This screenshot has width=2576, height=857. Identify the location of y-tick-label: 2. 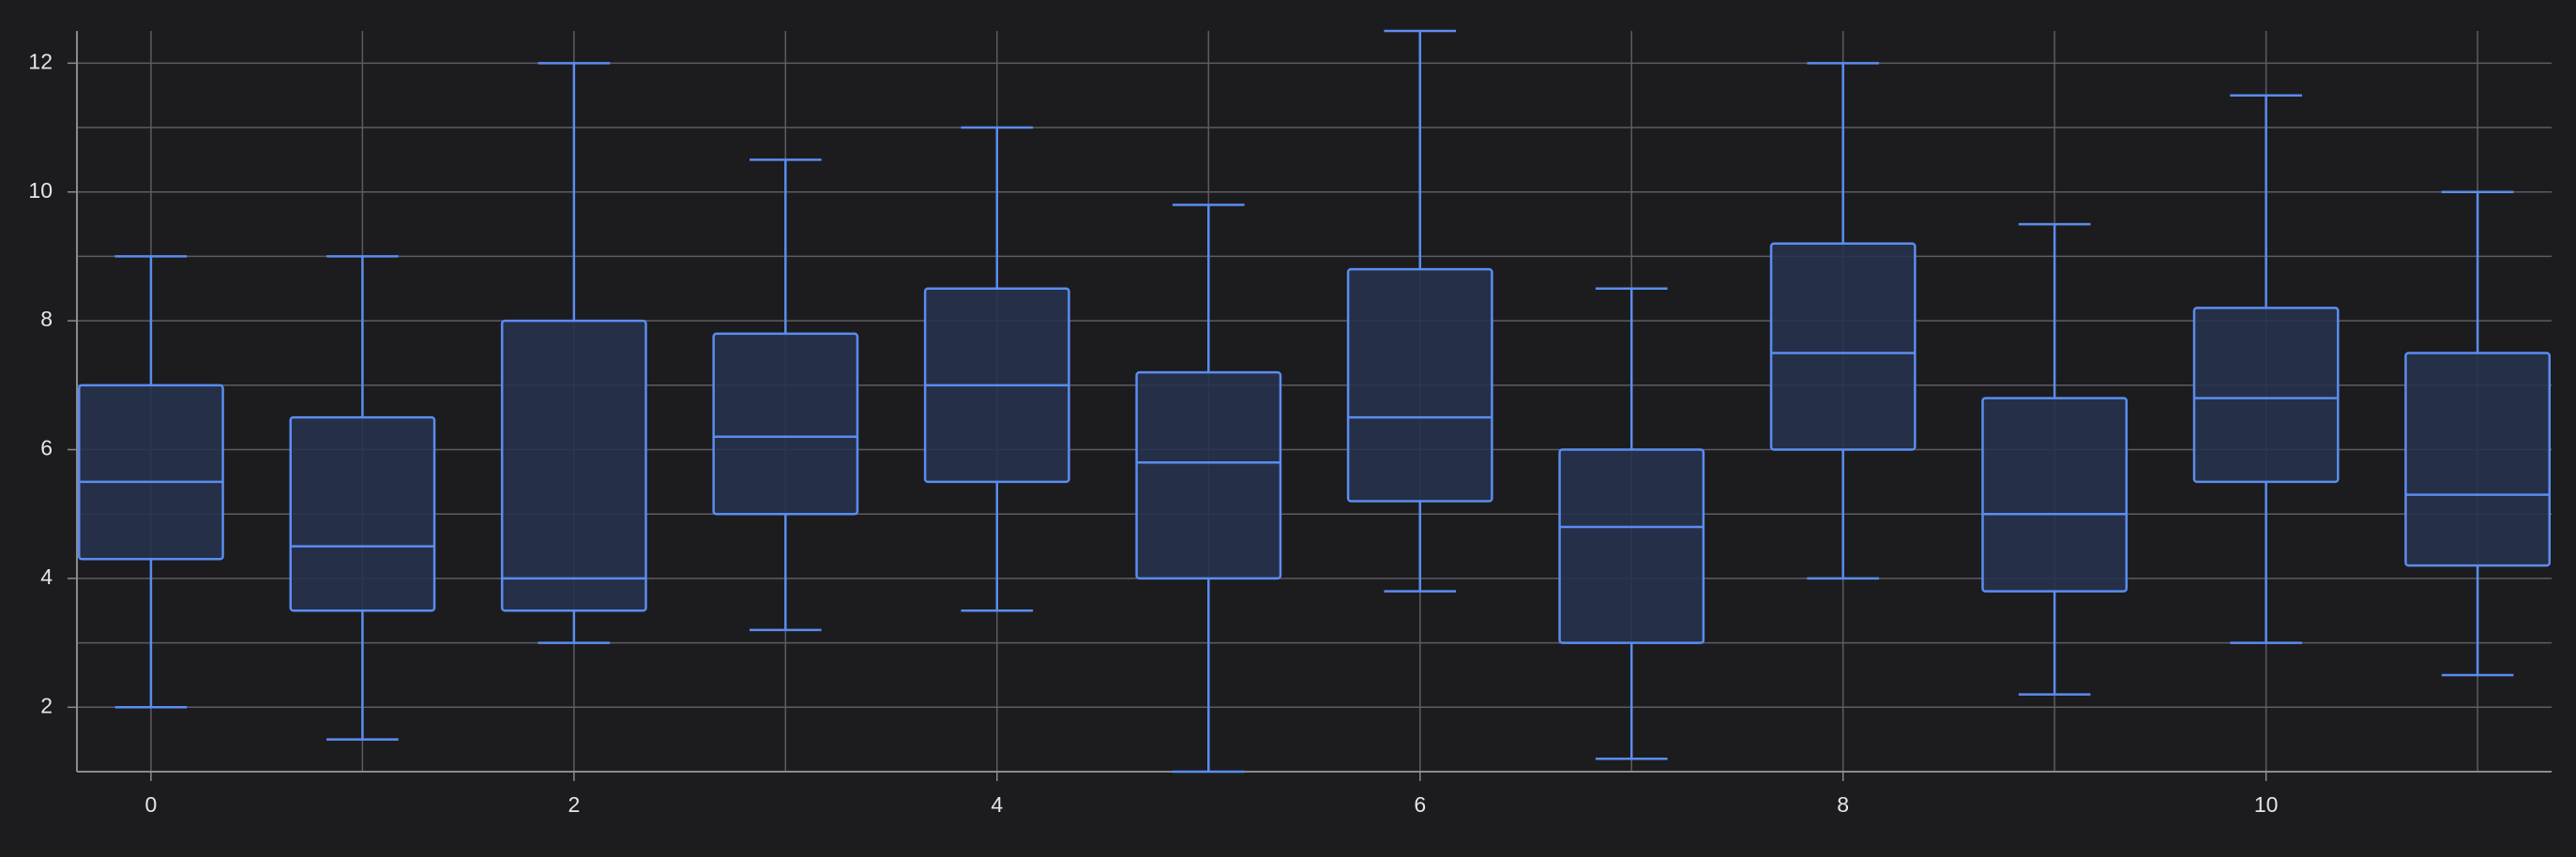
(46, 705).